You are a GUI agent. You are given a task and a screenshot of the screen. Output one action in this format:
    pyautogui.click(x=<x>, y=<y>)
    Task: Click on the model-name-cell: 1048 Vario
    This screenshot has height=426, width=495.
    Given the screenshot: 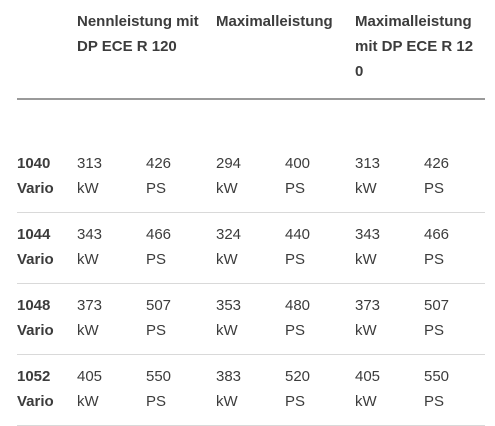 What is the action you would take?
    pyautogui.click(x=47, y=318)
    